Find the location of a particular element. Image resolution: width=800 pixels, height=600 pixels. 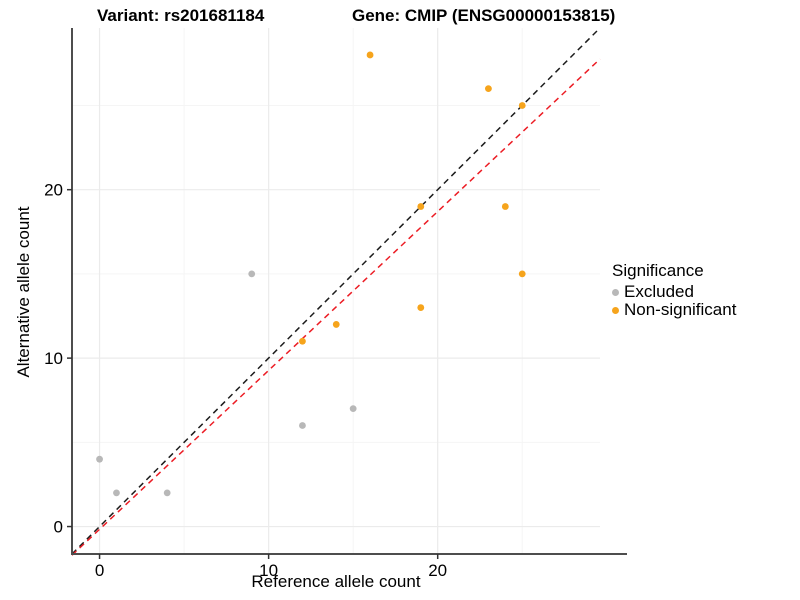

variant-title: Variant: rs201681184 is located at coordinates (181, 15).